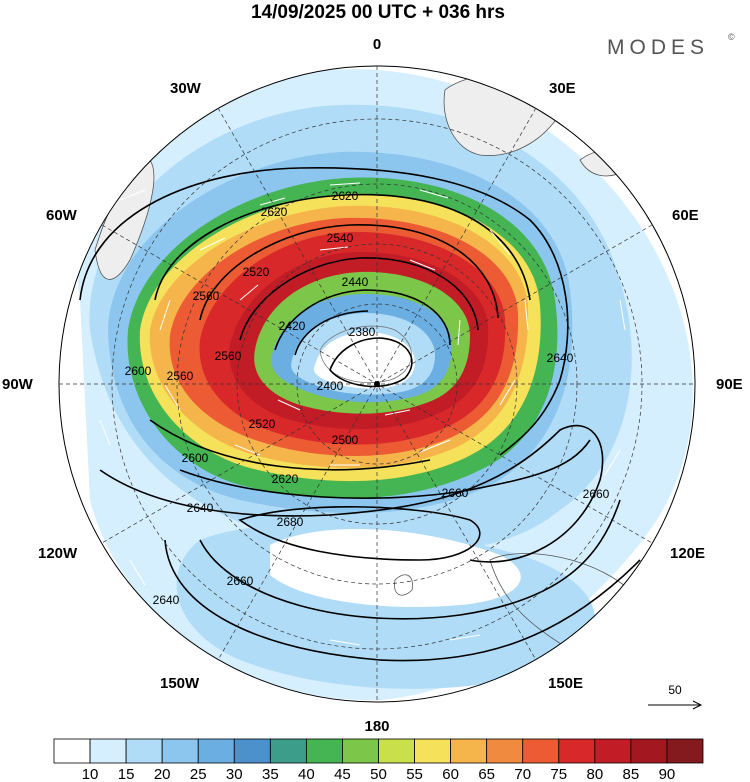 The width and height of the screenshot is (750, 782). Describe the element at coordinates (565, 683) in the screenshot. I see `lon-label-150e: 150E` at that location.